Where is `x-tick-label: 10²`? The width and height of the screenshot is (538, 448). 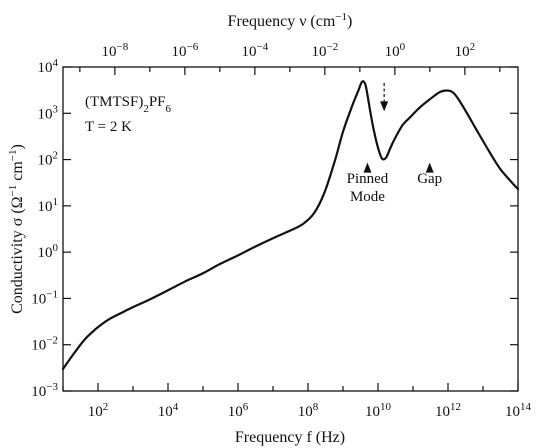
x-tick-label: 10² is located at coordinates (98, 410).